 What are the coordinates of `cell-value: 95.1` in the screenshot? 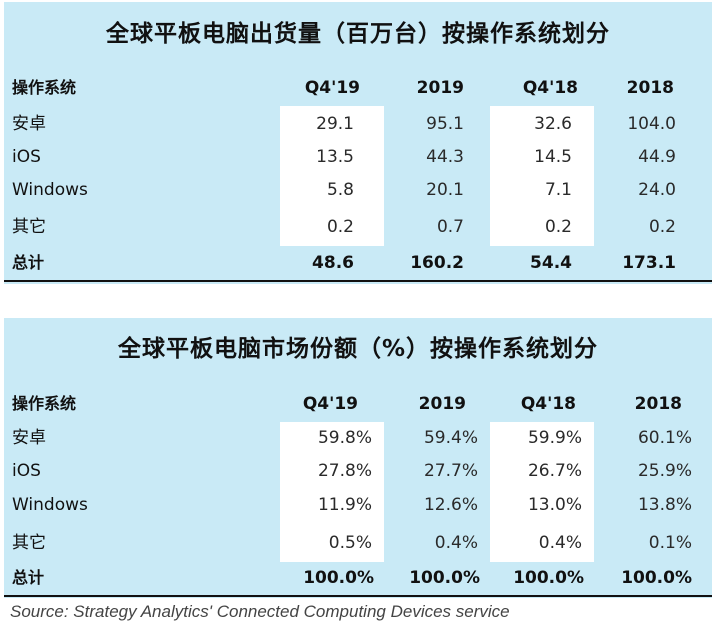 It's located at (445, 124).